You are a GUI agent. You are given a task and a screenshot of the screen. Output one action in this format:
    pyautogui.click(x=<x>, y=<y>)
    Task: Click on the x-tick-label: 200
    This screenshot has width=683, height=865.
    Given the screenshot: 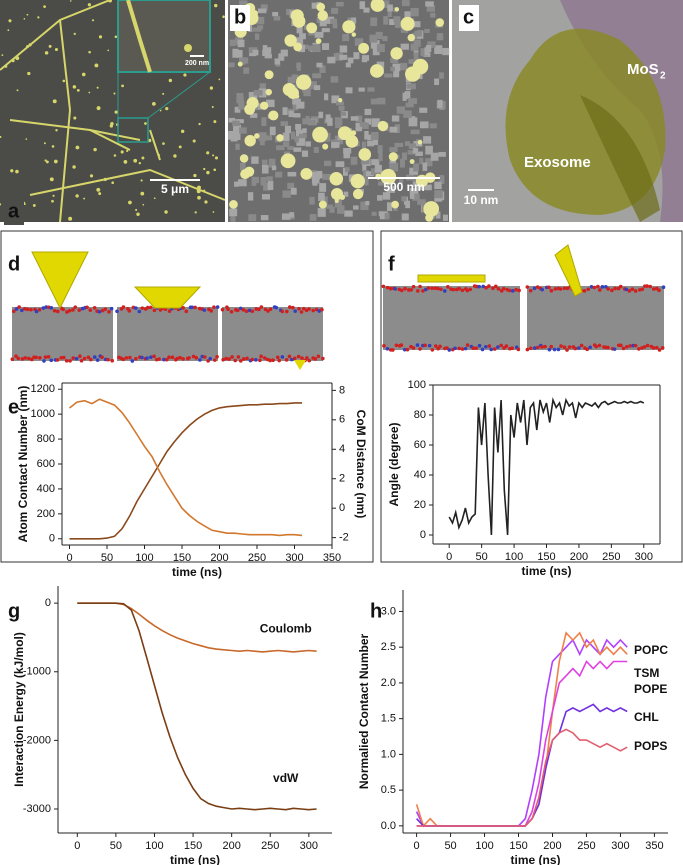 What is the action you would take?
    pyautogui.click(x=552, y=846)
    